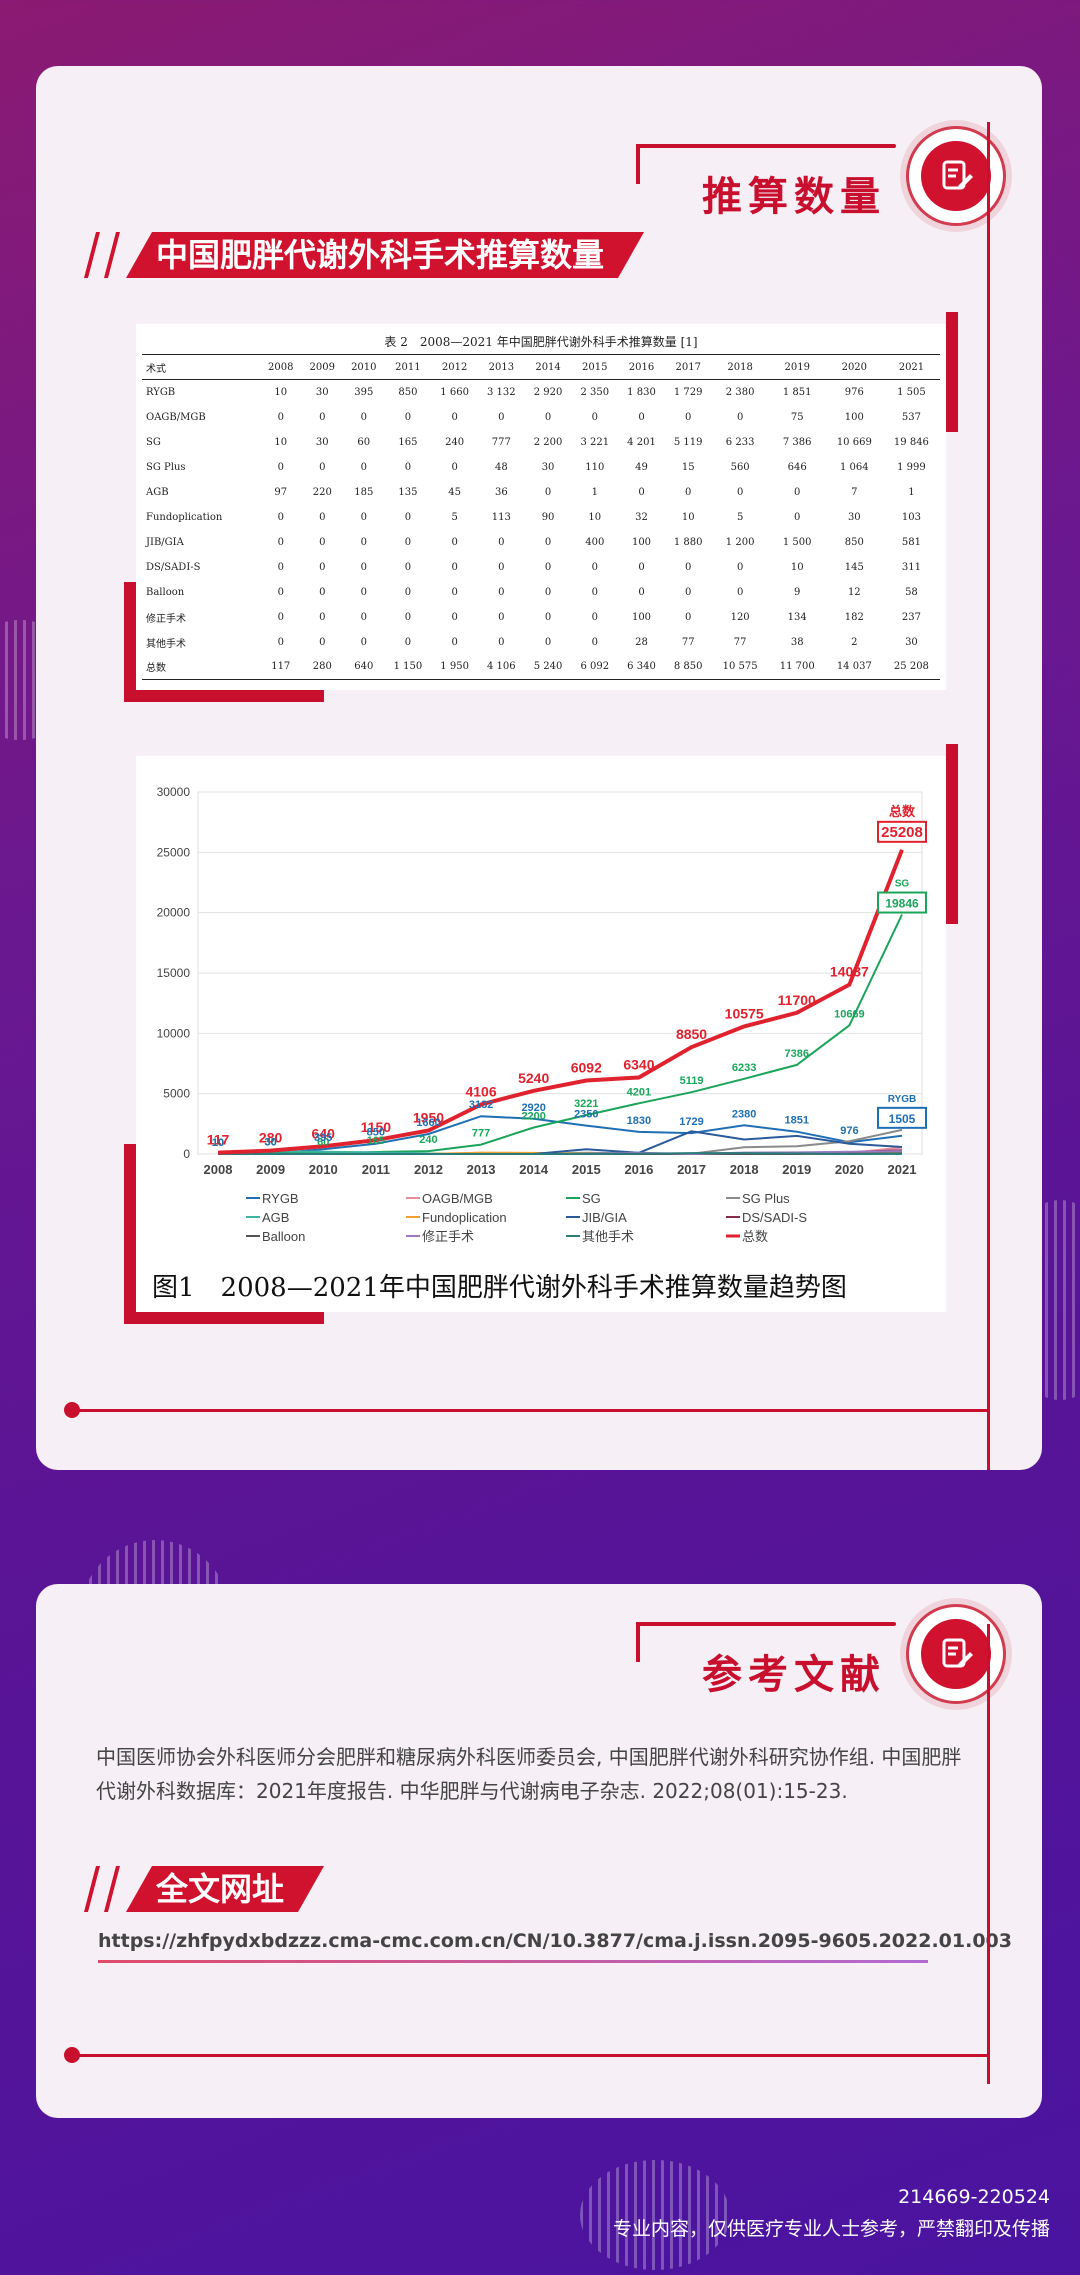  Describe the element at coordinates (218, 1169) in the screenshot. I see `x-tick-label: 2008` at that location.